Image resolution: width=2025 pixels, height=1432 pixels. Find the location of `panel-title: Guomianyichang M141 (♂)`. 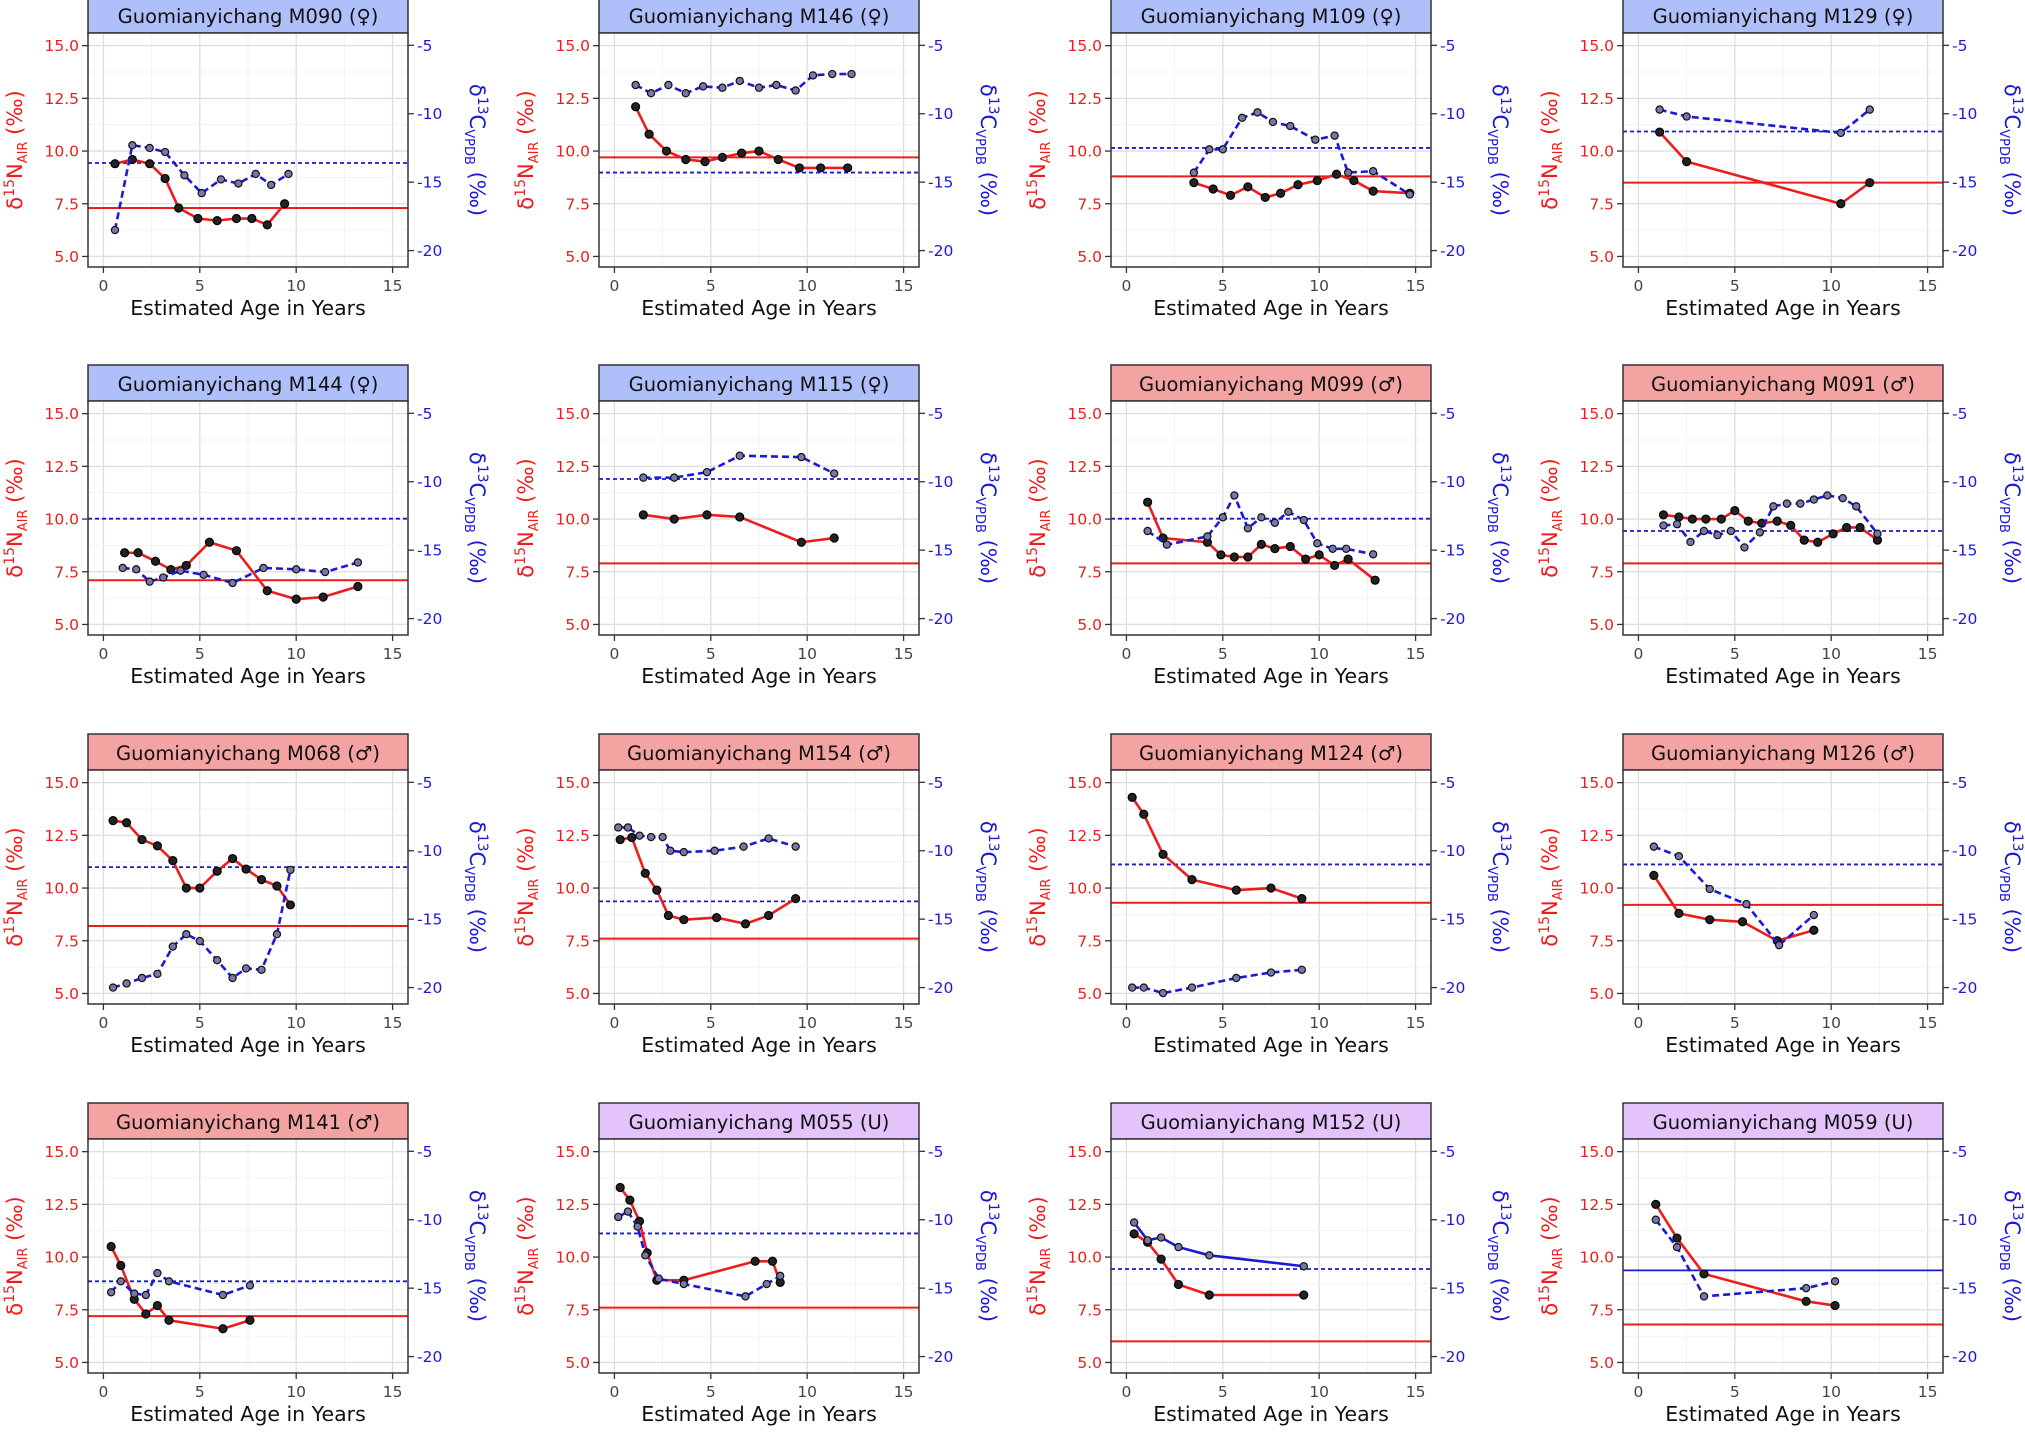

panel-title: Guomianyichang M141 (♂) is located at coordinates (248, 1122).